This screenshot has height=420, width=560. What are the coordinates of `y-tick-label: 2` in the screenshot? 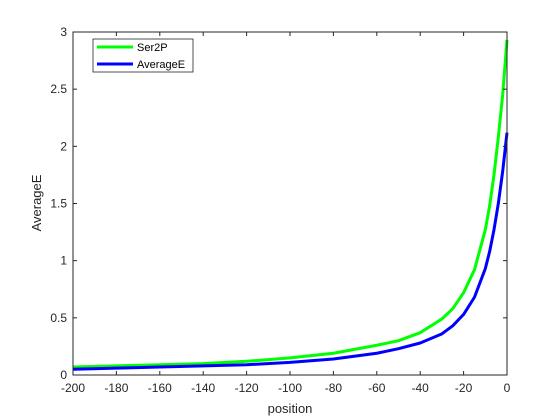 It's located at (63, 146).